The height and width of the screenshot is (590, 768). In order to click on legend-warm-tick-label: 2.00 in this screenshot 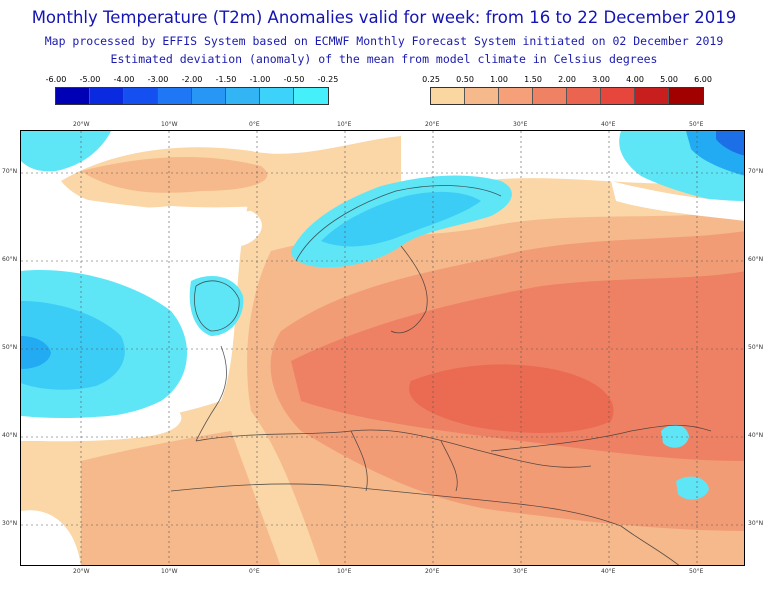, I will do `click(567, 79)`.